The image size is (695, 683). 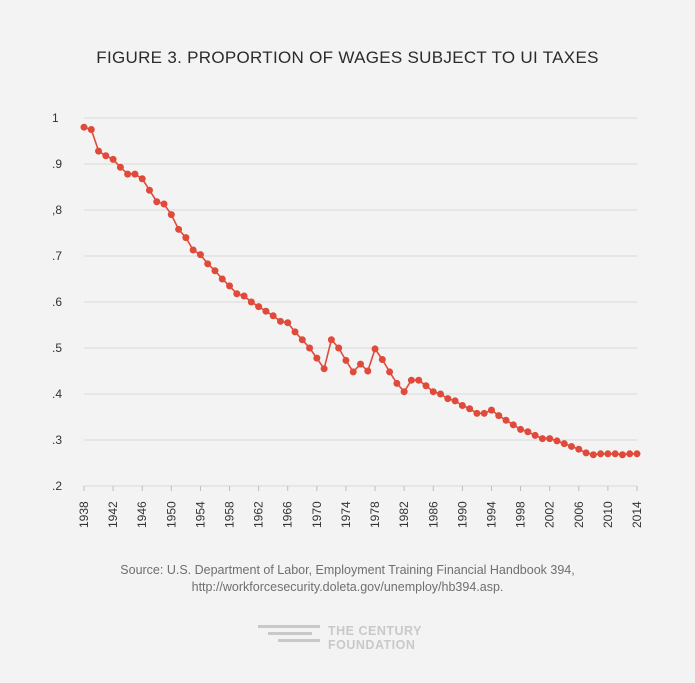 What do you see at coordinates (186, 238) in the screenshot?
I see `data-point-1952` at bounding box center [186, 238].